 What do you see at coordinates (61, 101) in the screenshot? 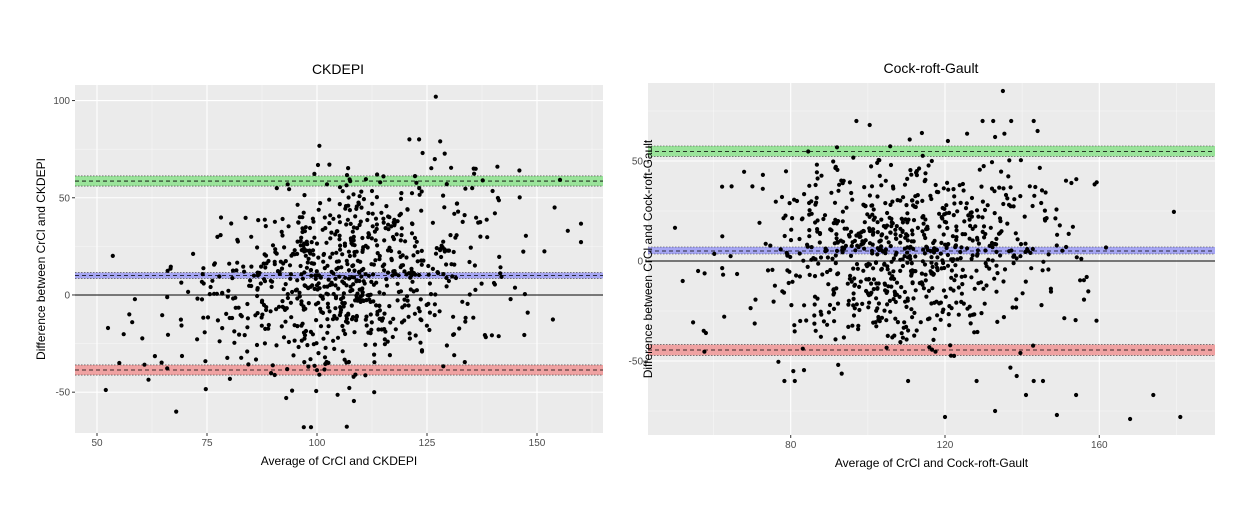
I see `ckdepi-y-tick-label: 100` at bounding box center [61, 101].